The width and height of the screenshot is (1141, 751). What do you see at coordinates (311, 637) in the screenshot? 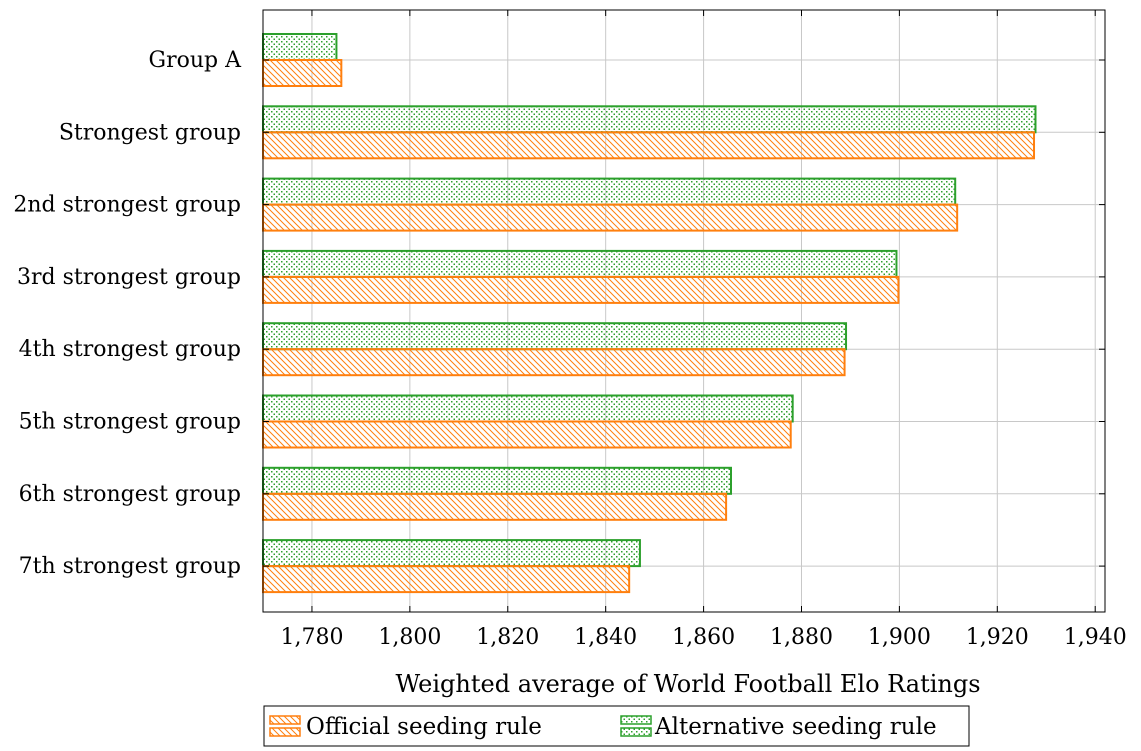
I see `x-tick-label: 1,780` at bounding box center [311, 637].